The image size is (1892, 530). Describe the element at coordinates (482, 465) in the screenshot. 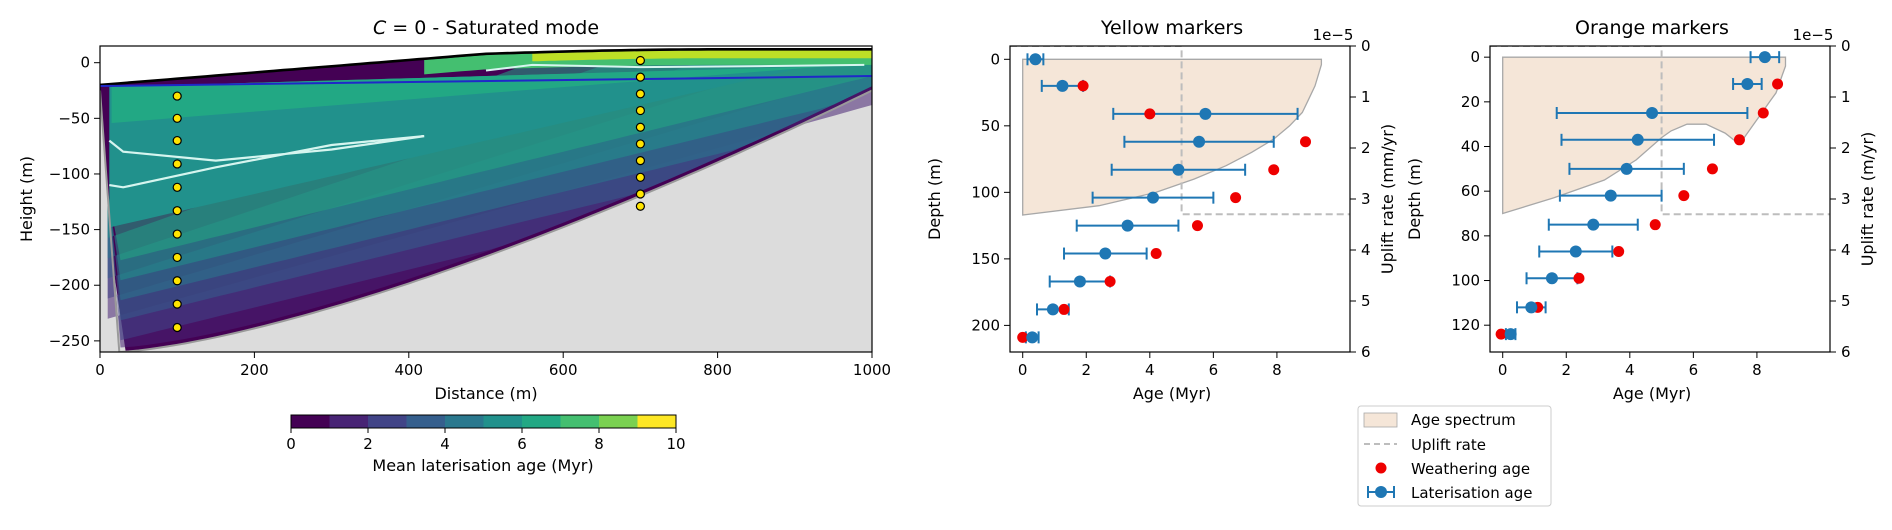

I see `colorbar-label: Mean laterisation age (Myr)` at that location.